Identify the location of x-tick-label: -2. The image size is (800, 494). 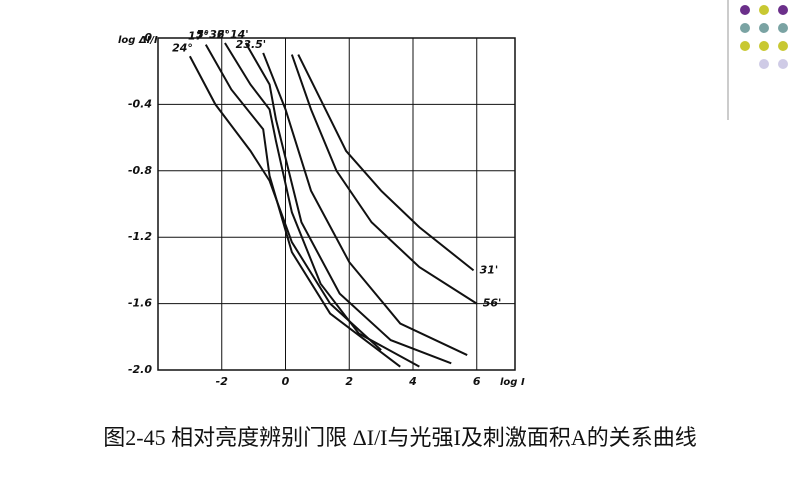
(222, 381).